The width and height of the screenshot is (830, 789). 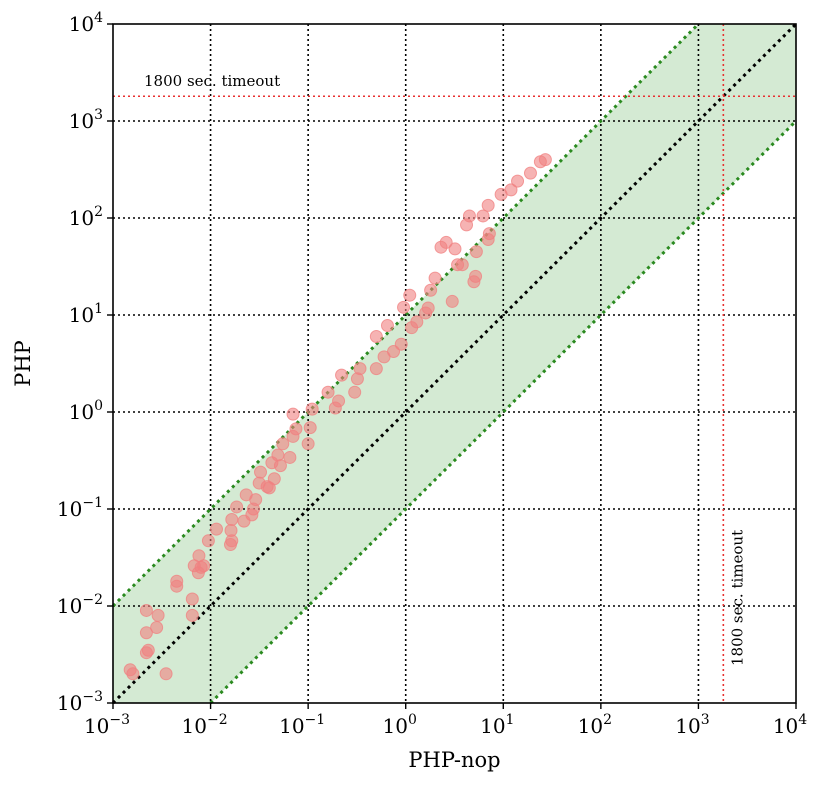 I want to click on y-tick-label: 10³, so click(x=86, y=120).